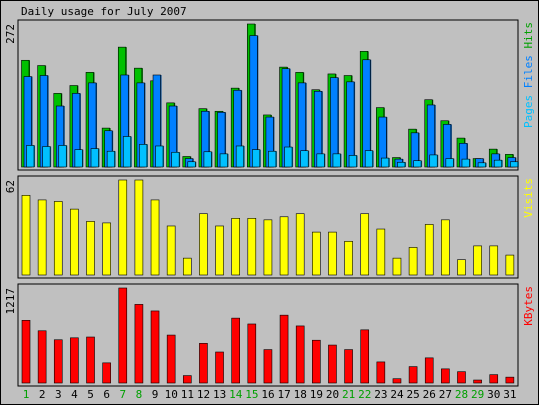  What do you see at coordinates (397, 394) in the screenshot?
I see `x-tick-day-24: 24` at bounding box center [397, 394].